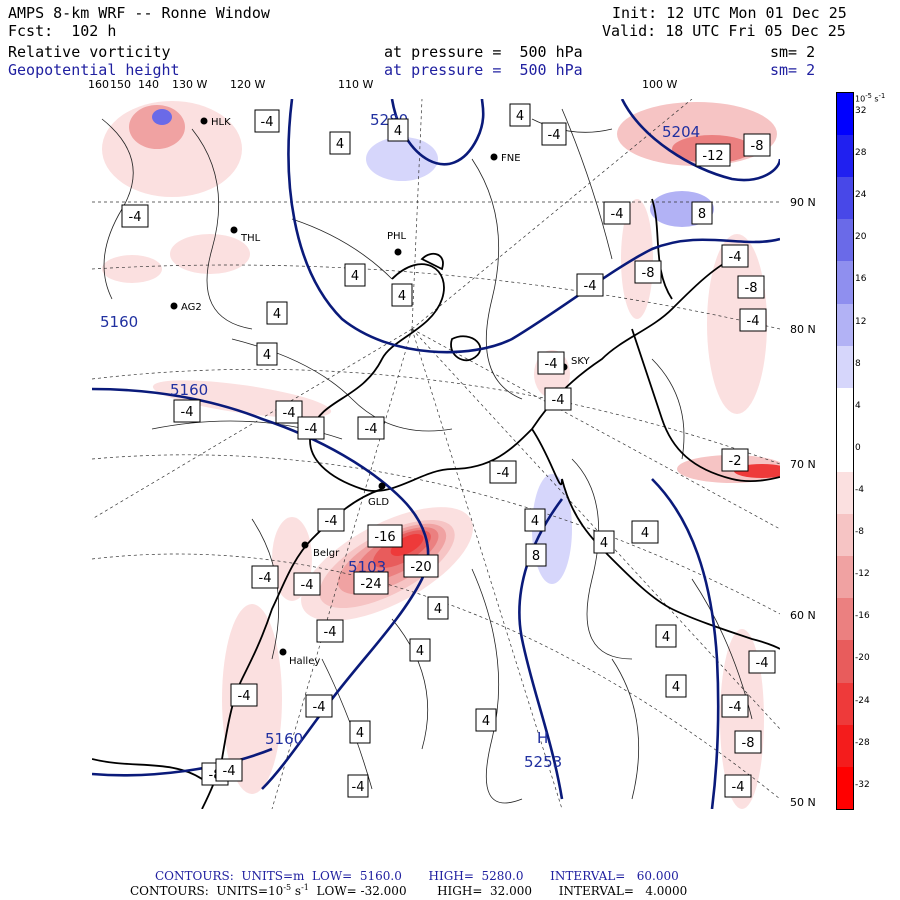  I want to click on forecast-hour: Fcst: 102 h, so click(62, 31).